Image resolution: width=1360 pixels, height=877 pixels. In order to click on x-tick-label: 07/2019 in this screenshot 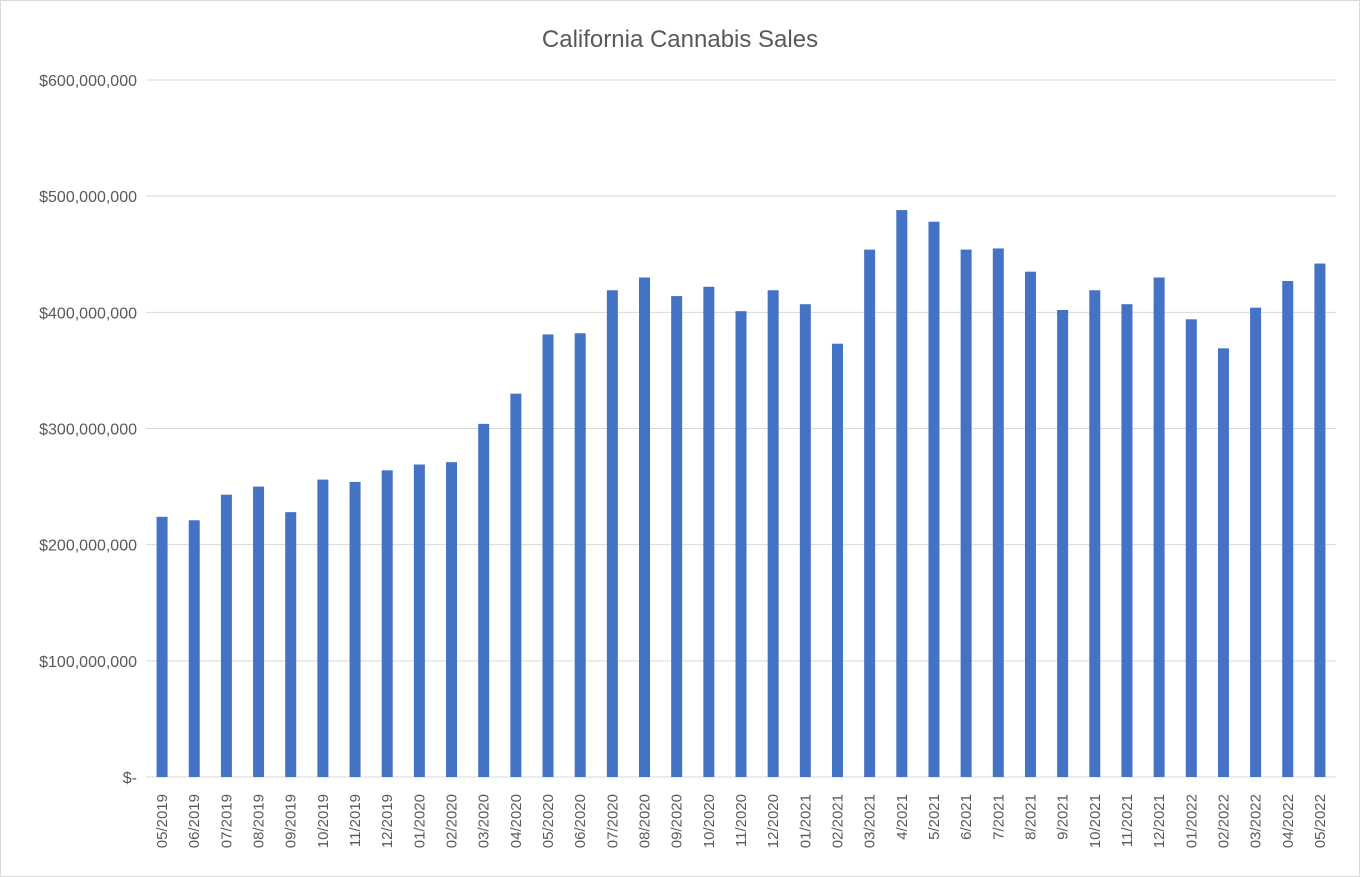, I will do `click(226, 821)`.